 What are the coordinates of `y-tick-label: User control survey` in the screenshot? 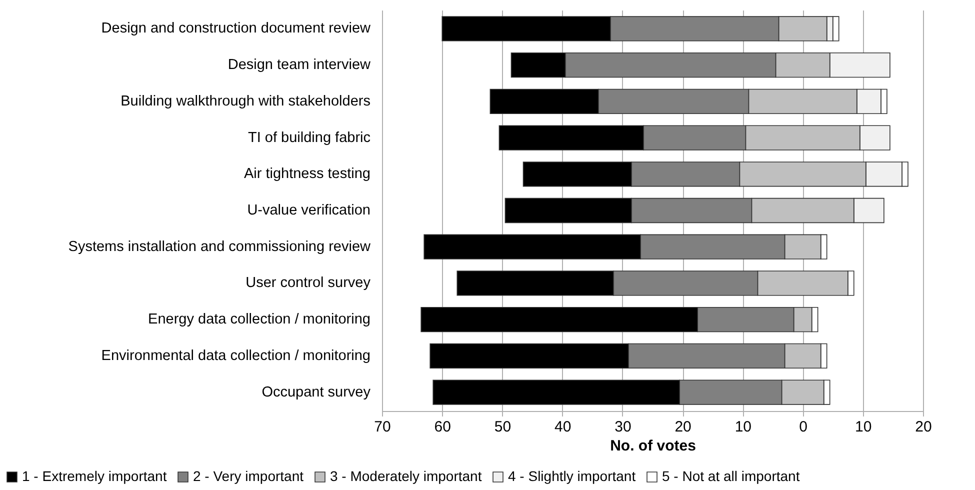 It's located at (309, 283).